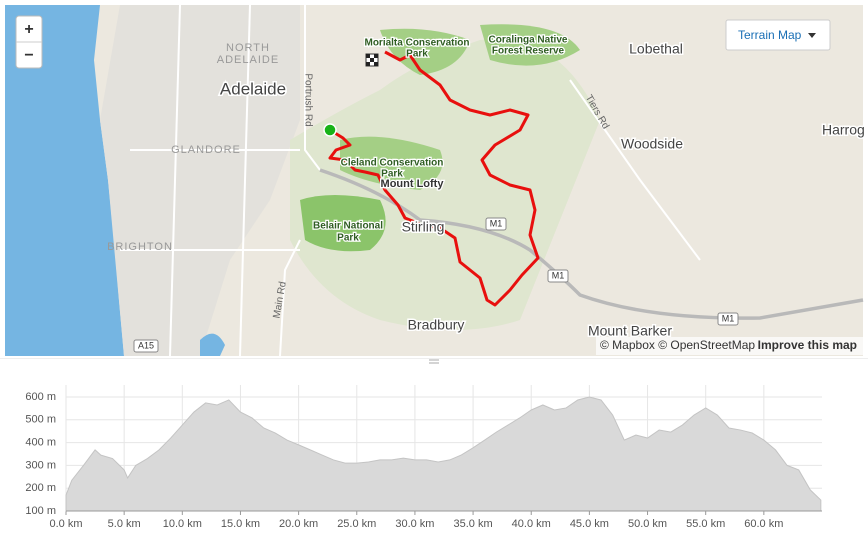 The height and width of the screenshot is (538, 868). What do you see at coordinates (843, 130) in the screenshot?
I see `map-label: Harrog` at bounding box center [843, 130].